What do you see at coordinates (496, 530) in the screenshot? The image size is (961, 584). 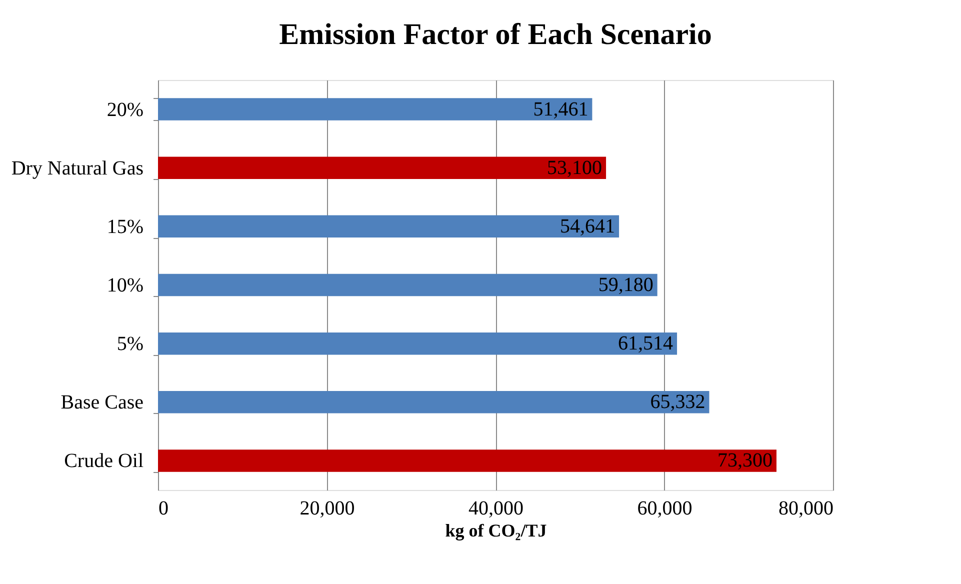 I see `x-axis-title: kg of CO₂/TJ` at bounding box center [496, 530].